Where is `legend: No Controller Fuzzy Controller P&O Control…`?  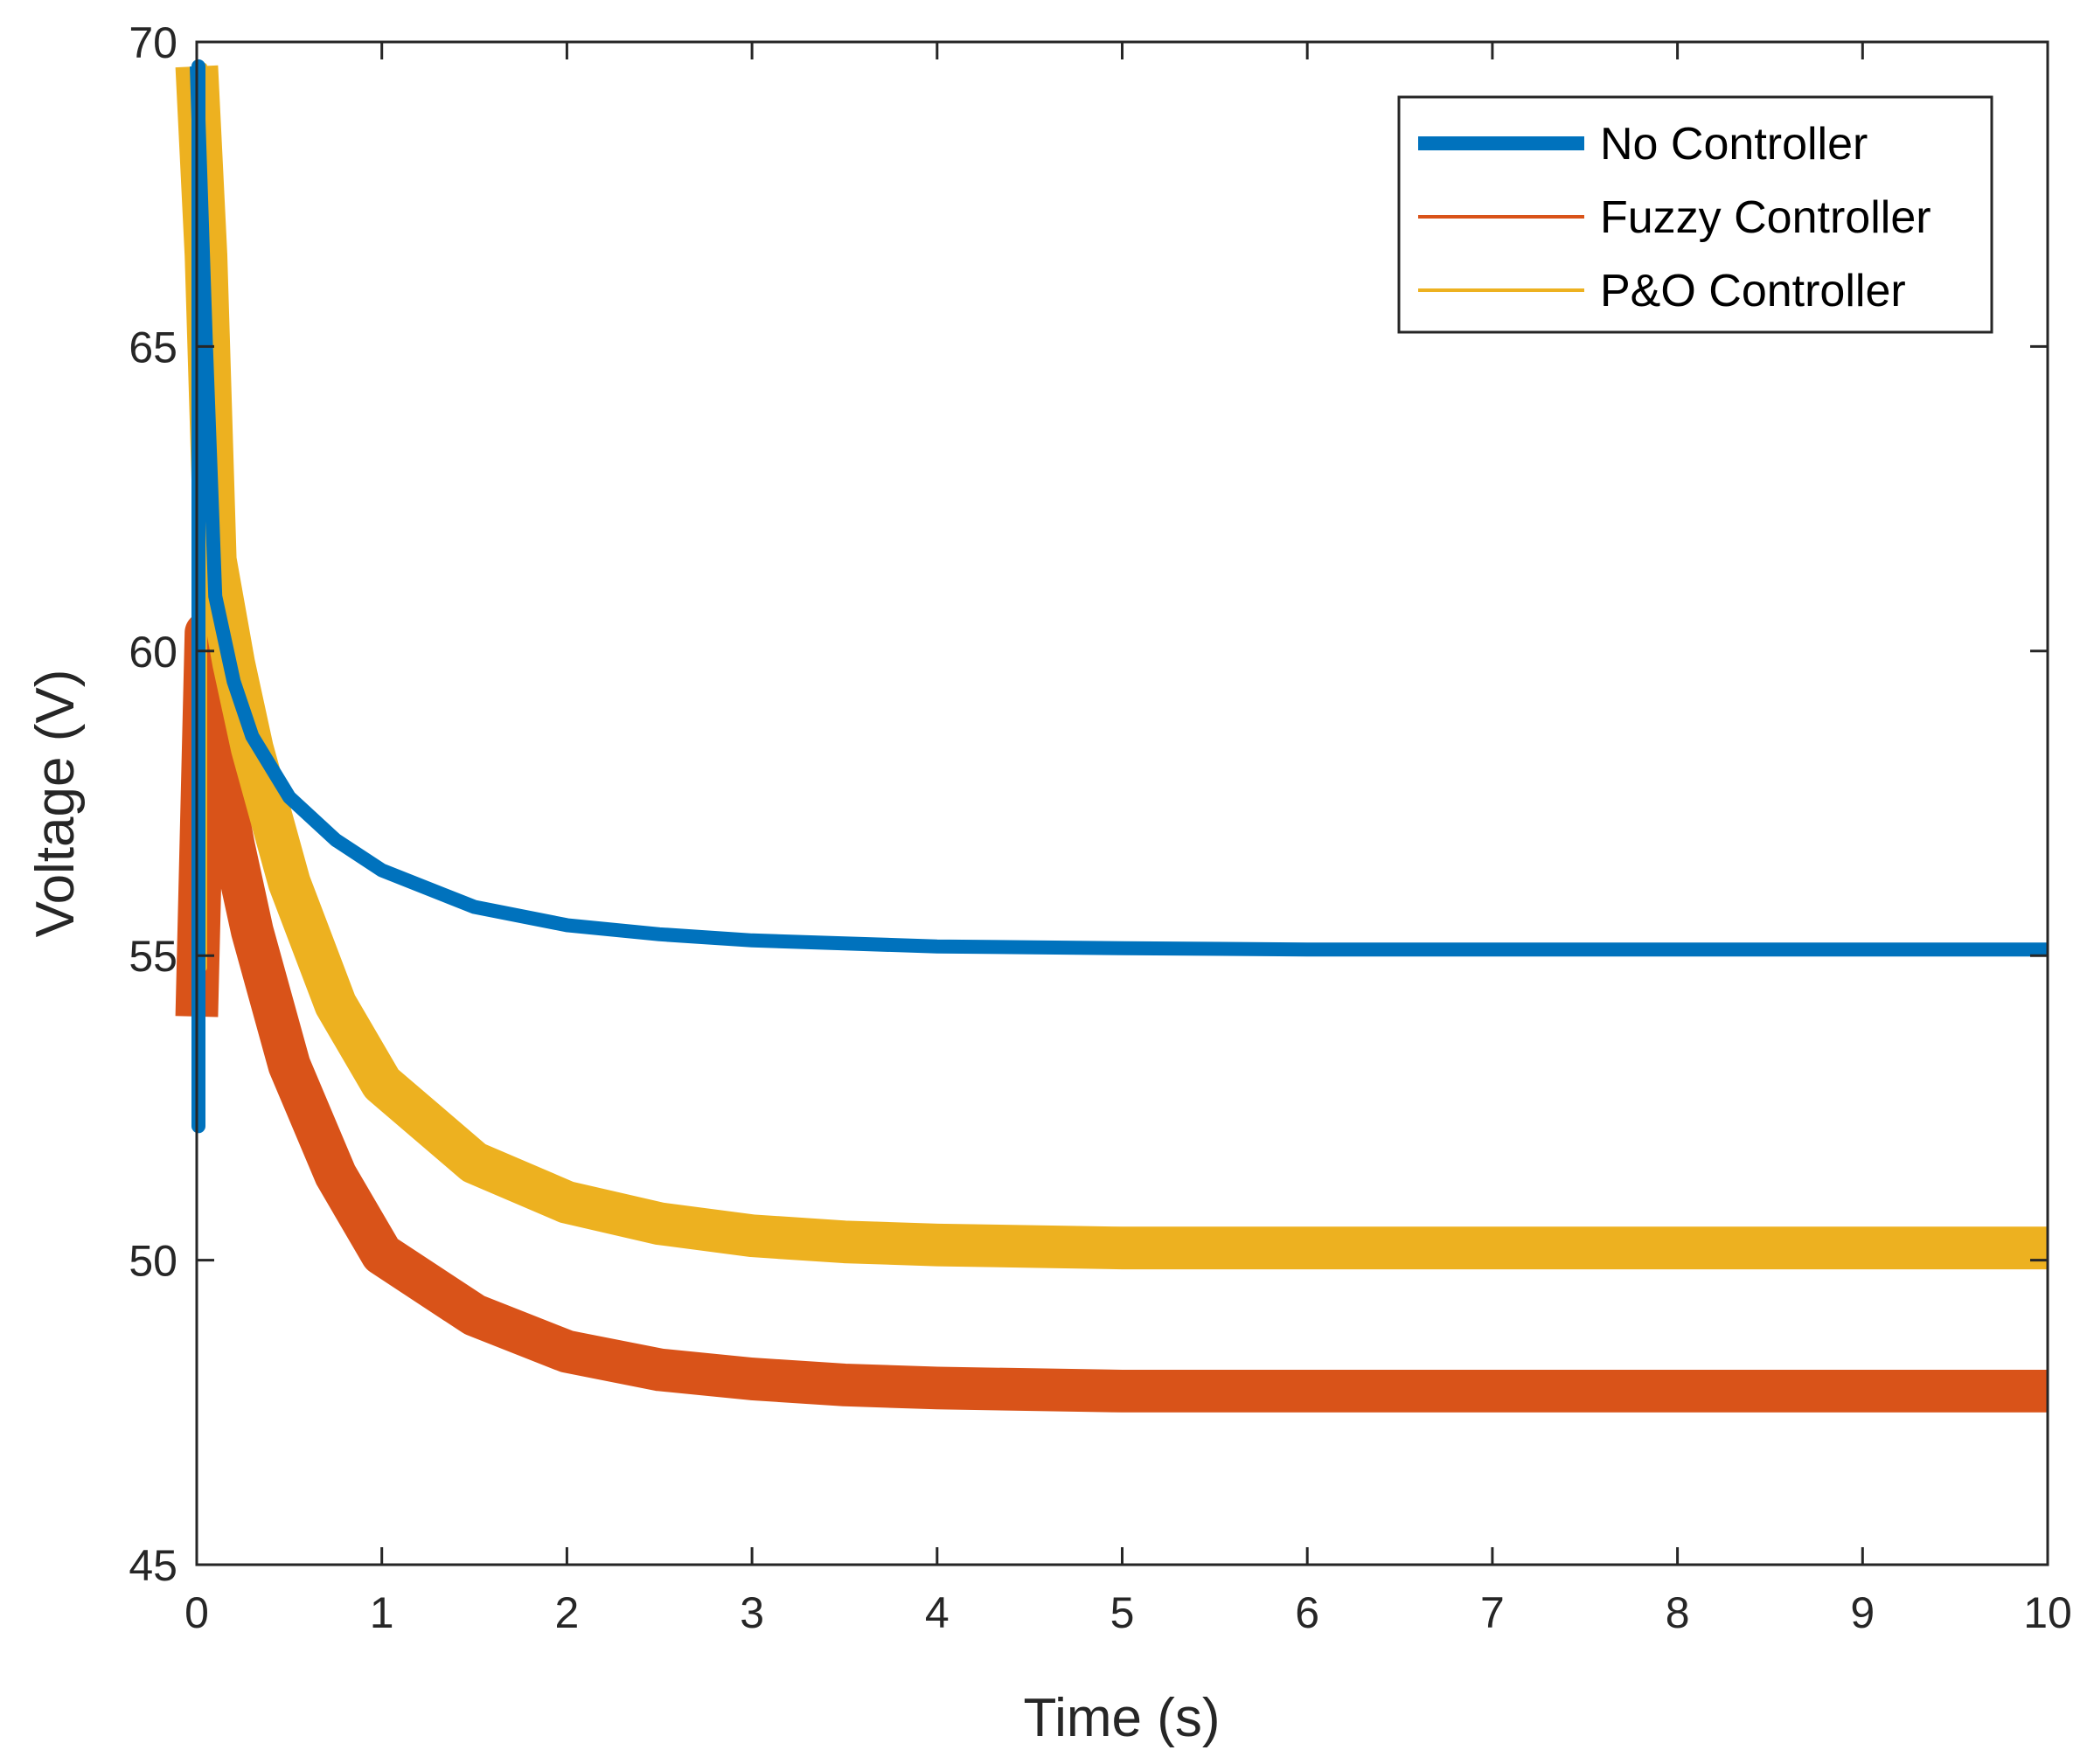
legend: No Controller Fuzzy Controller P&O Control… is located at coordinates (1695, 214).